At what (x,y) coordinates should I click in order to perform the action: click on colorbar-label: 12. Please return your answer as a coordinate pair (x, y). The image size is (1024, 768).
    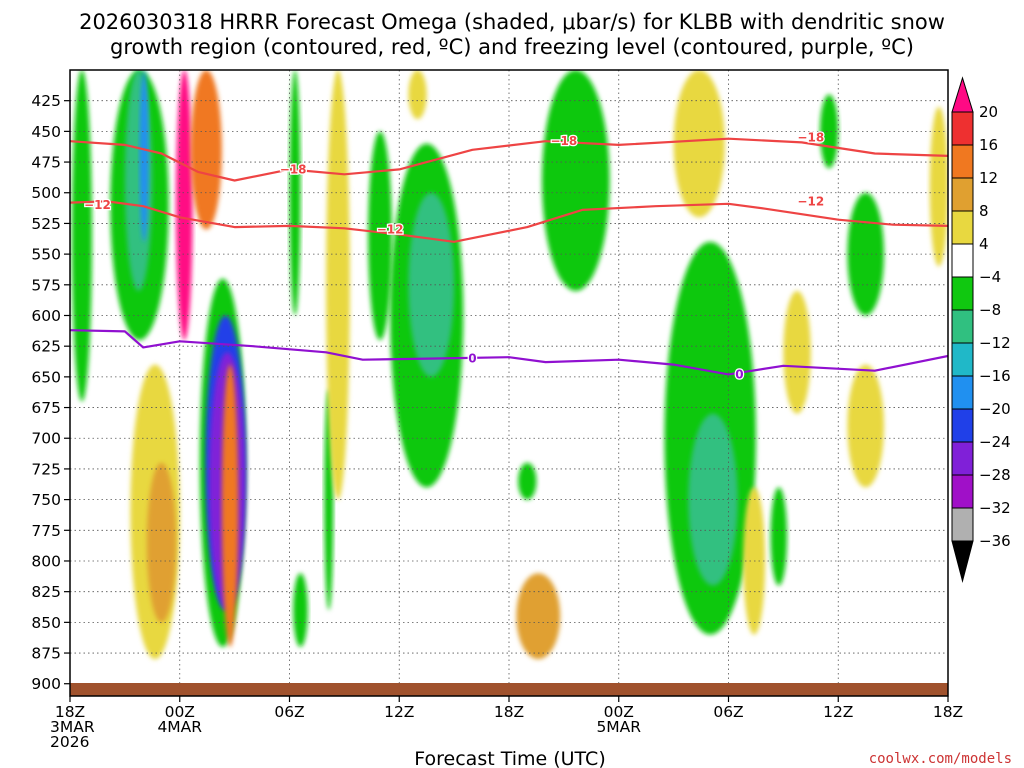
    Looking at the image, I should click on (988, 178).